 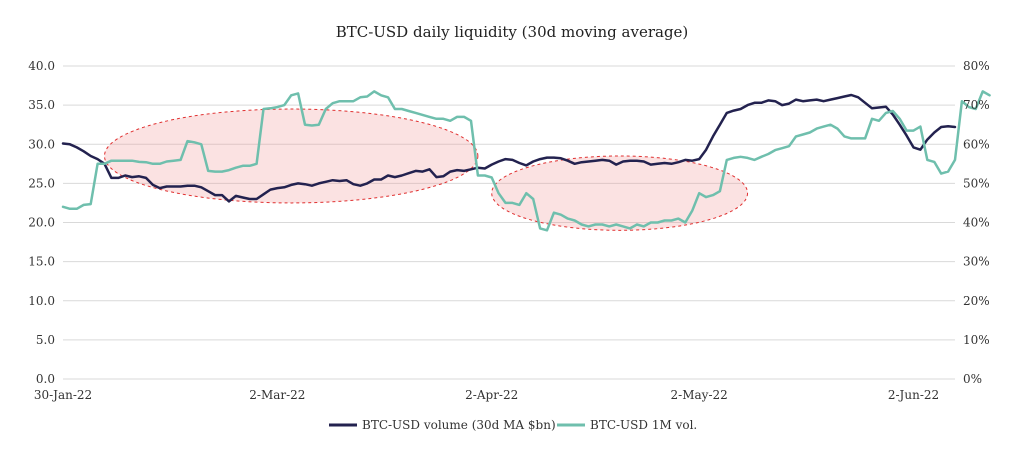 What do you see at coordinates (699, 395) in the screenshot?
I see `x-tick-label: 2-May-22` at bounding box center [699, 395].